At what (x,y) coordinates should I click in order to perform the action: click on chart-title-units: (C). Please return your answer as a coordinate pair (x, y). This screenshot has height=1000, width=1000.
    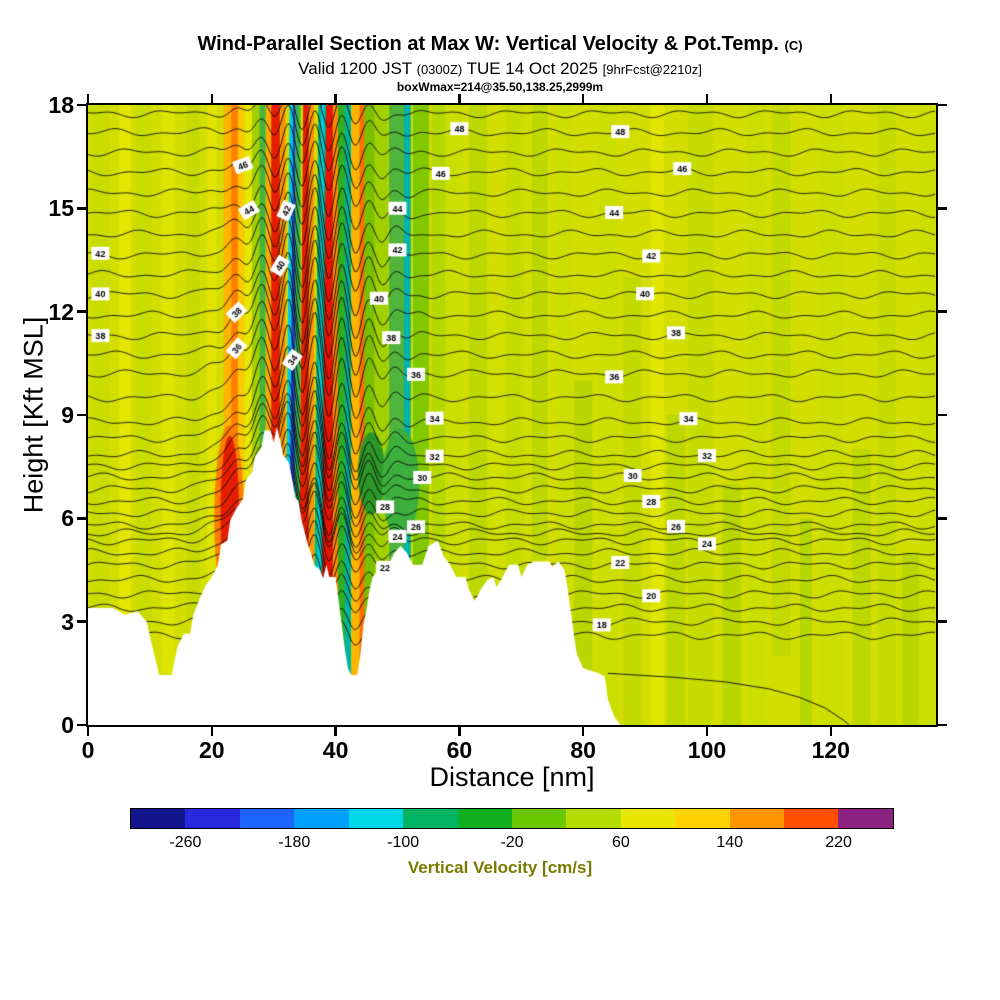
    Looking at the image, I should click on (793, 45).